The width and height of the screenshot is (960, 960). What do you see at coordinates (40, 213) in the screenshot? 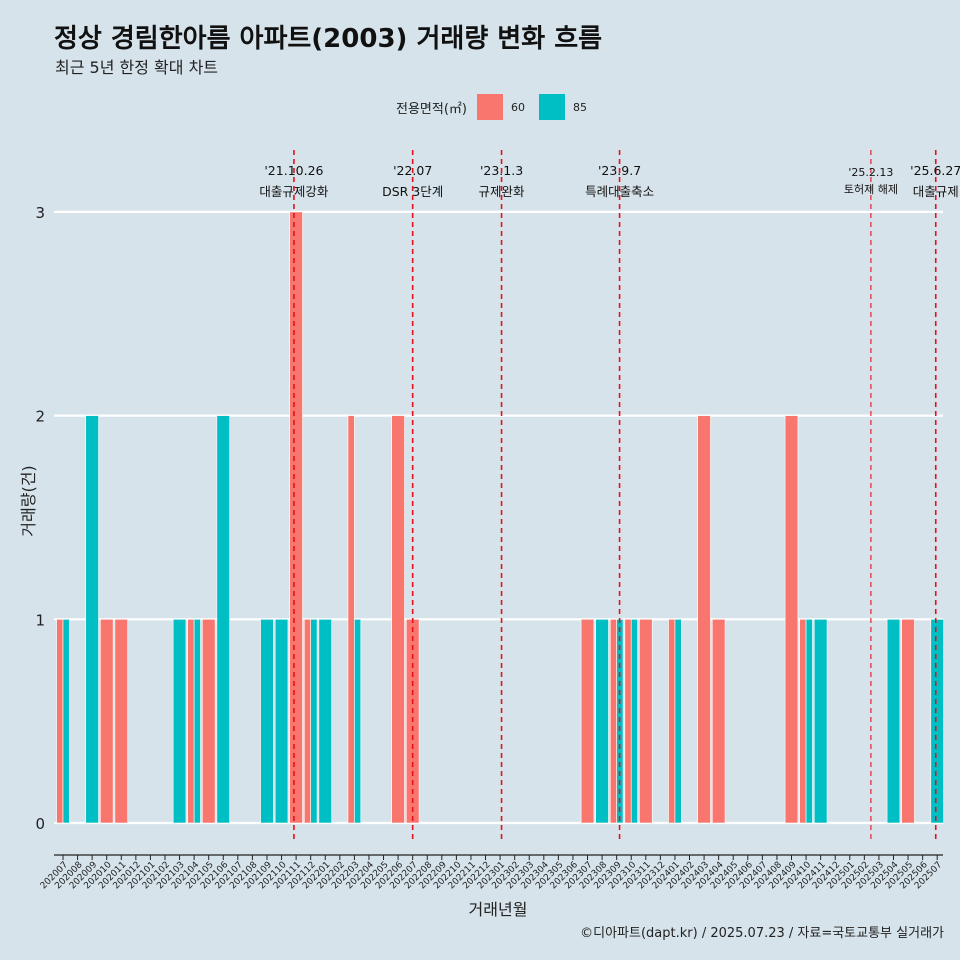
I see `y-tick-label: 3` at bounding box center [40, 213].